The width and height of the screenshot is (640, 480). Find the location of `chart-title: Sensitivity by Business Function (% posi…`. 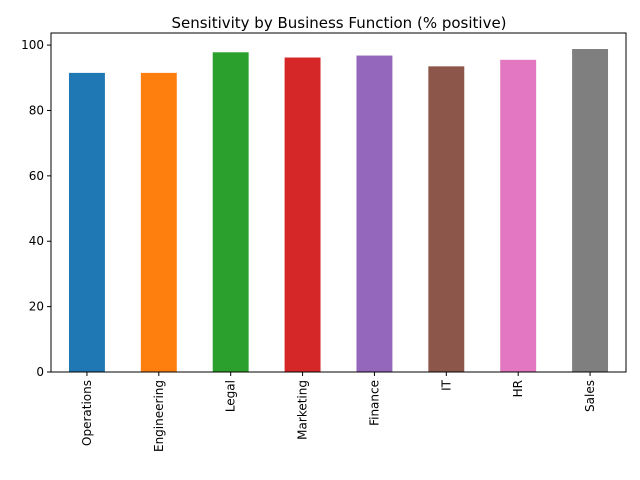

chart-title: Sensitivity by Business Function (% posi… is located at coordinates (338, 23).